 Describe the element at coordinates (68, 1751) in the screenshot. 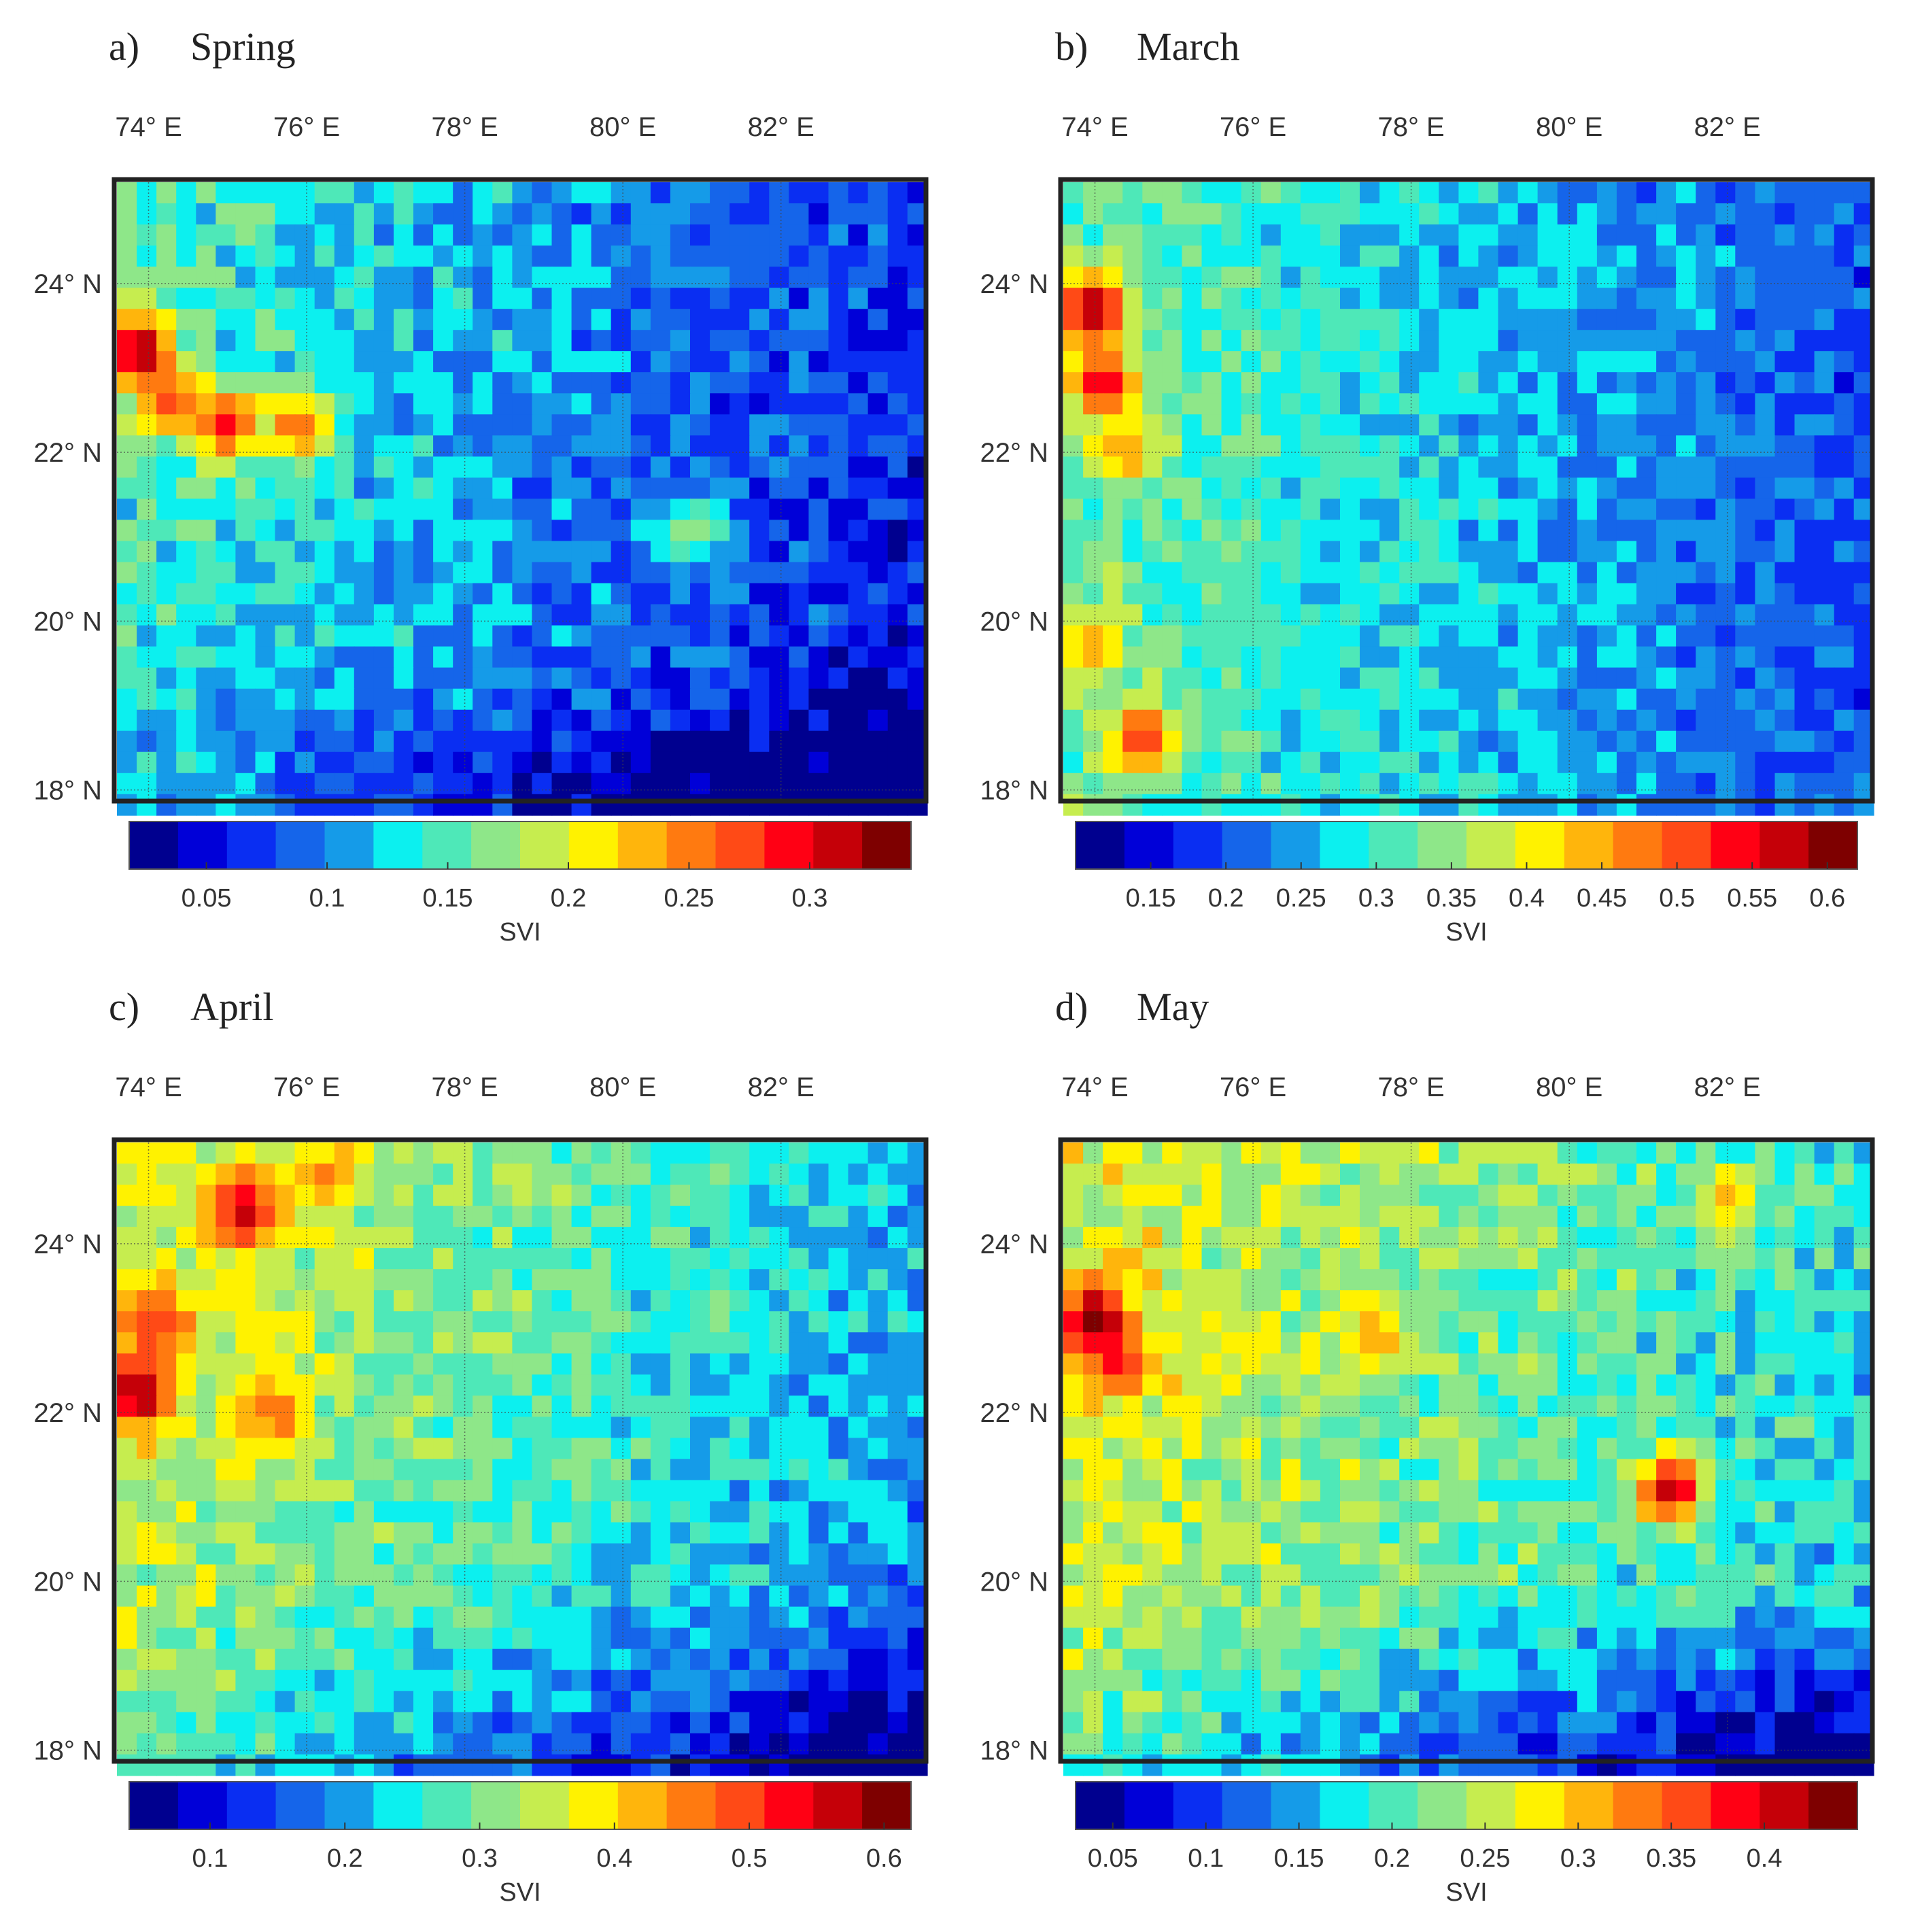

I see `y-tick-label: 18° N` at that location.